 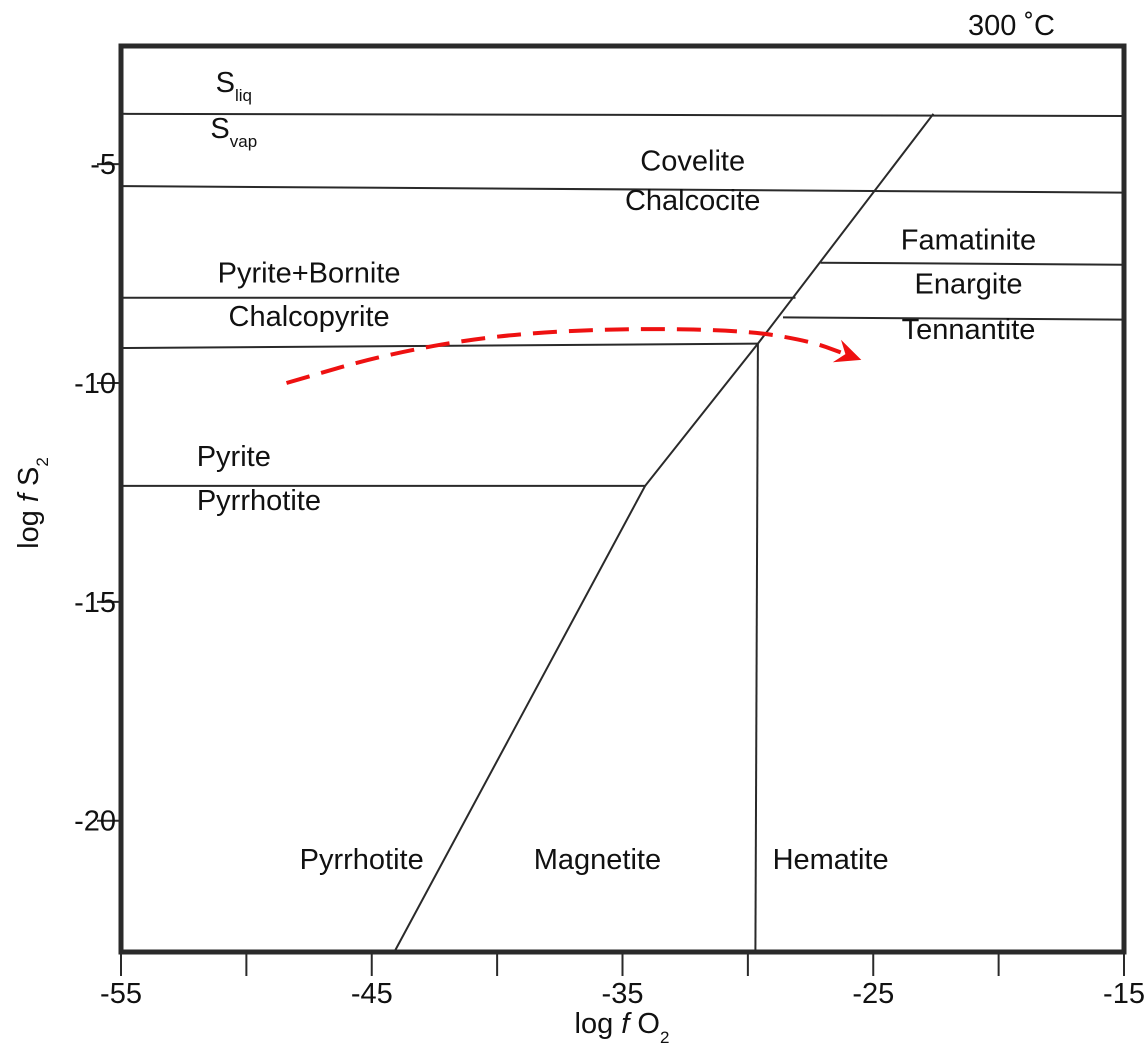 I want to click on field-label-5: Pyrite+Bornite, so click(x=309, y=273).